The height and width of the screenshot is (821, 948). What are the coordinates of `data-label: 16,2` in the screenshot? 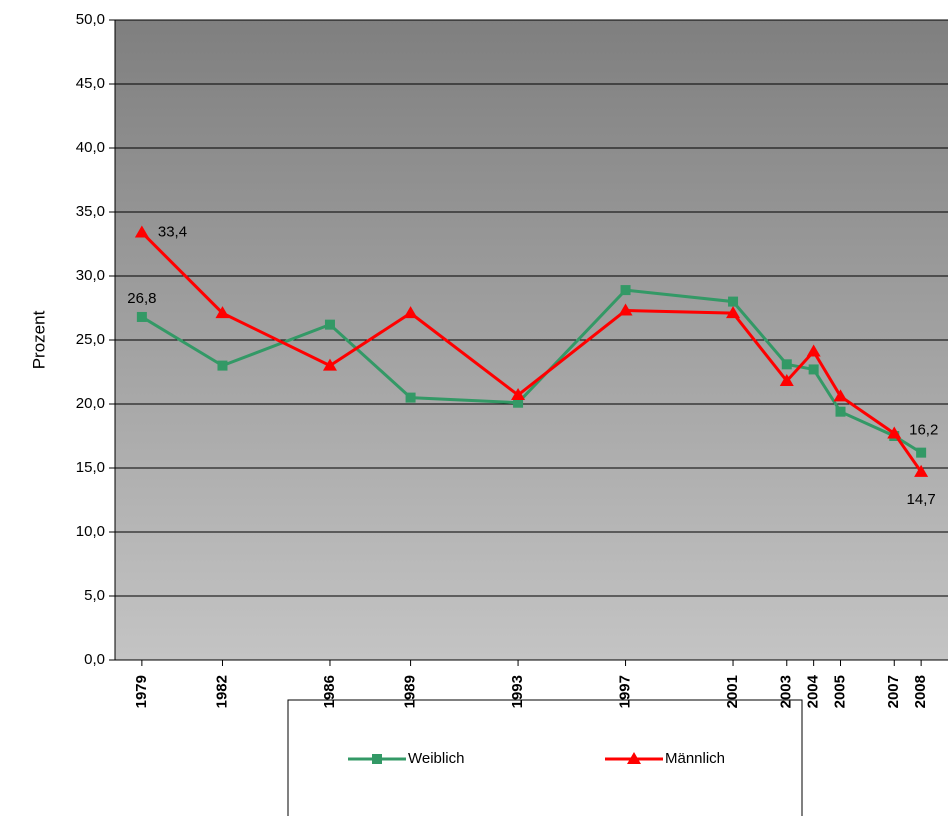 It's located at (923, 430).